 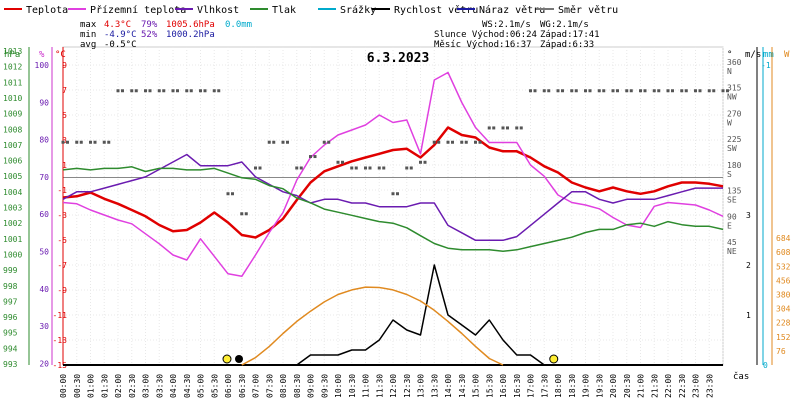 I want to click on axis-tick-wind: 1, so click(x=748, y=315).